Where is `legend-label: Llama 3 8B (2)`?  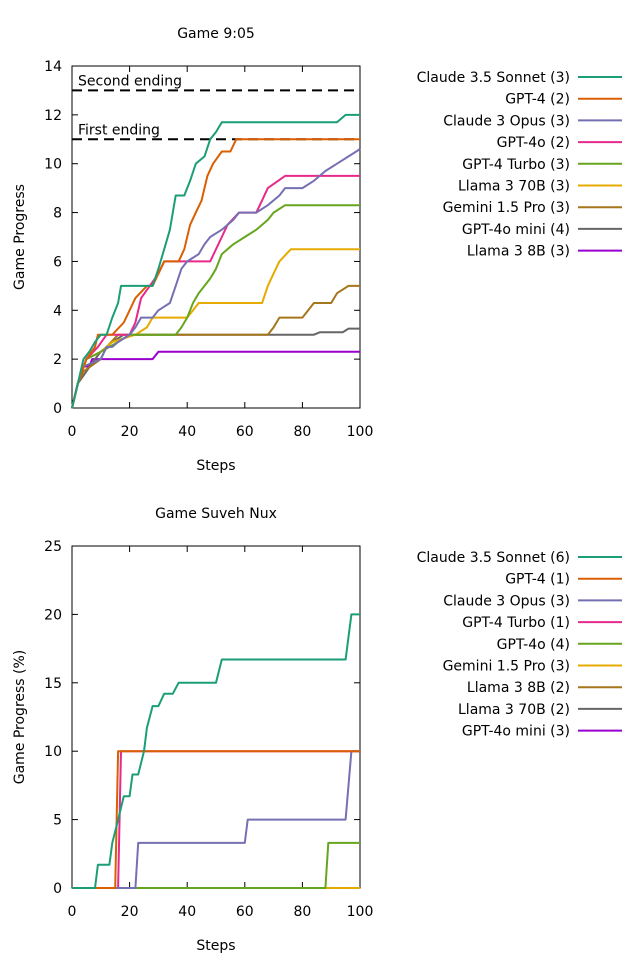 legend-label: Llama 3 8B (2) is located at coordinates (518, 688).